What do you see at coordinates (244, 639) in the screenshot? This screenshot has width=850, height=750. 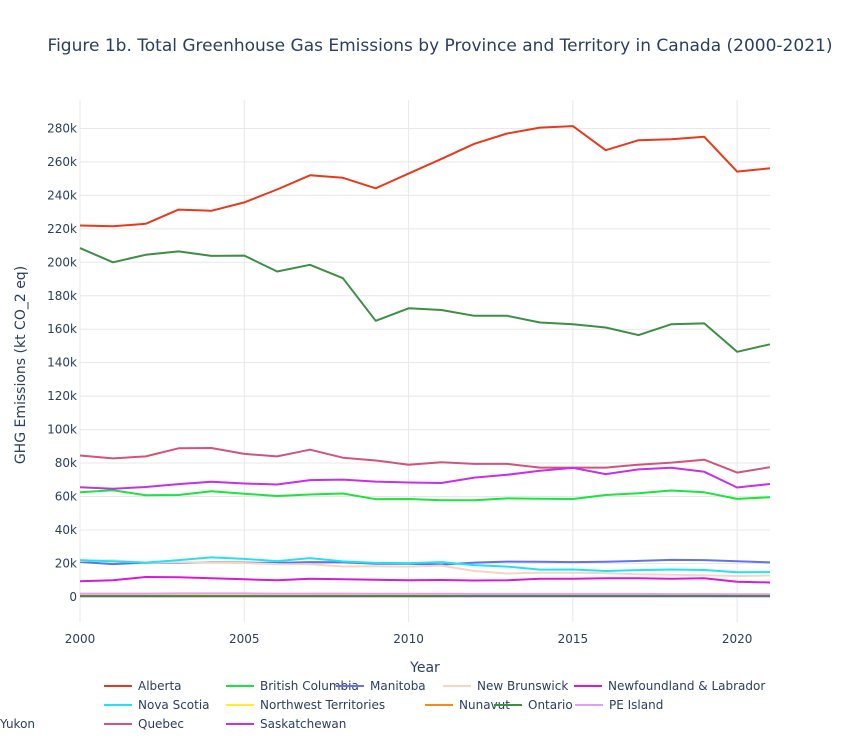 I see `x-tick-label: 2005` at bounding box center [244, 639].